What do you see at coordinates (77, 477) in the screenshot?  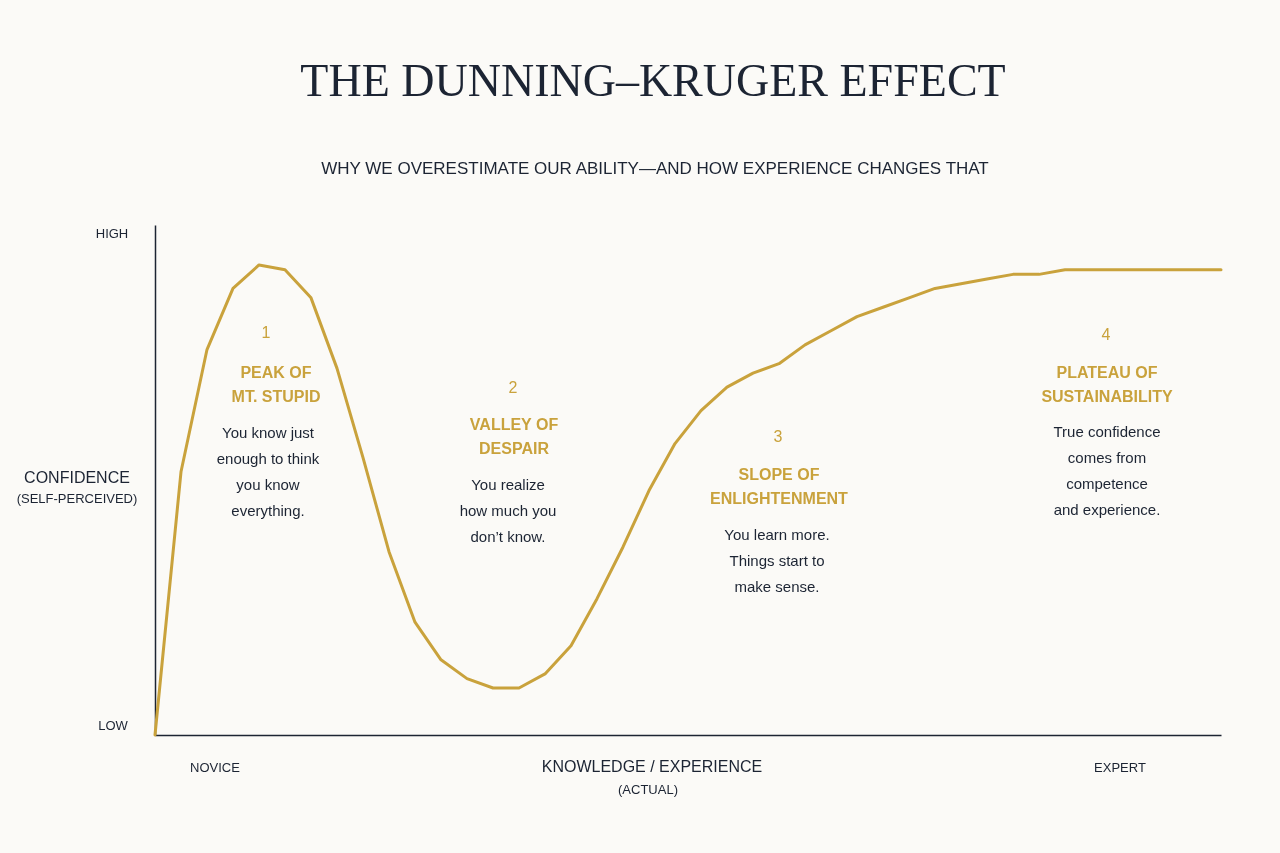 I see `y-axis-title: CONFIDENCE` at bounding box center [77, 477].